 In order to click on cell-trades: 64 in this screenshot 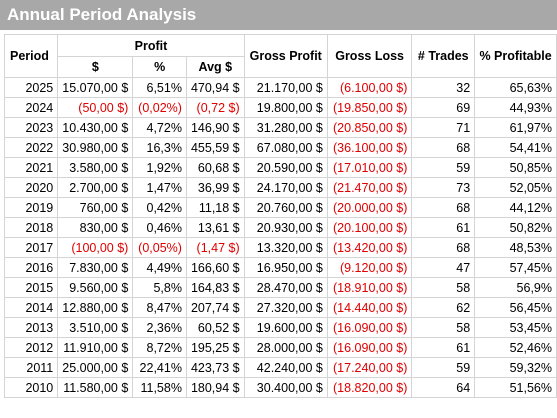, I will do `click(443, 387)`.